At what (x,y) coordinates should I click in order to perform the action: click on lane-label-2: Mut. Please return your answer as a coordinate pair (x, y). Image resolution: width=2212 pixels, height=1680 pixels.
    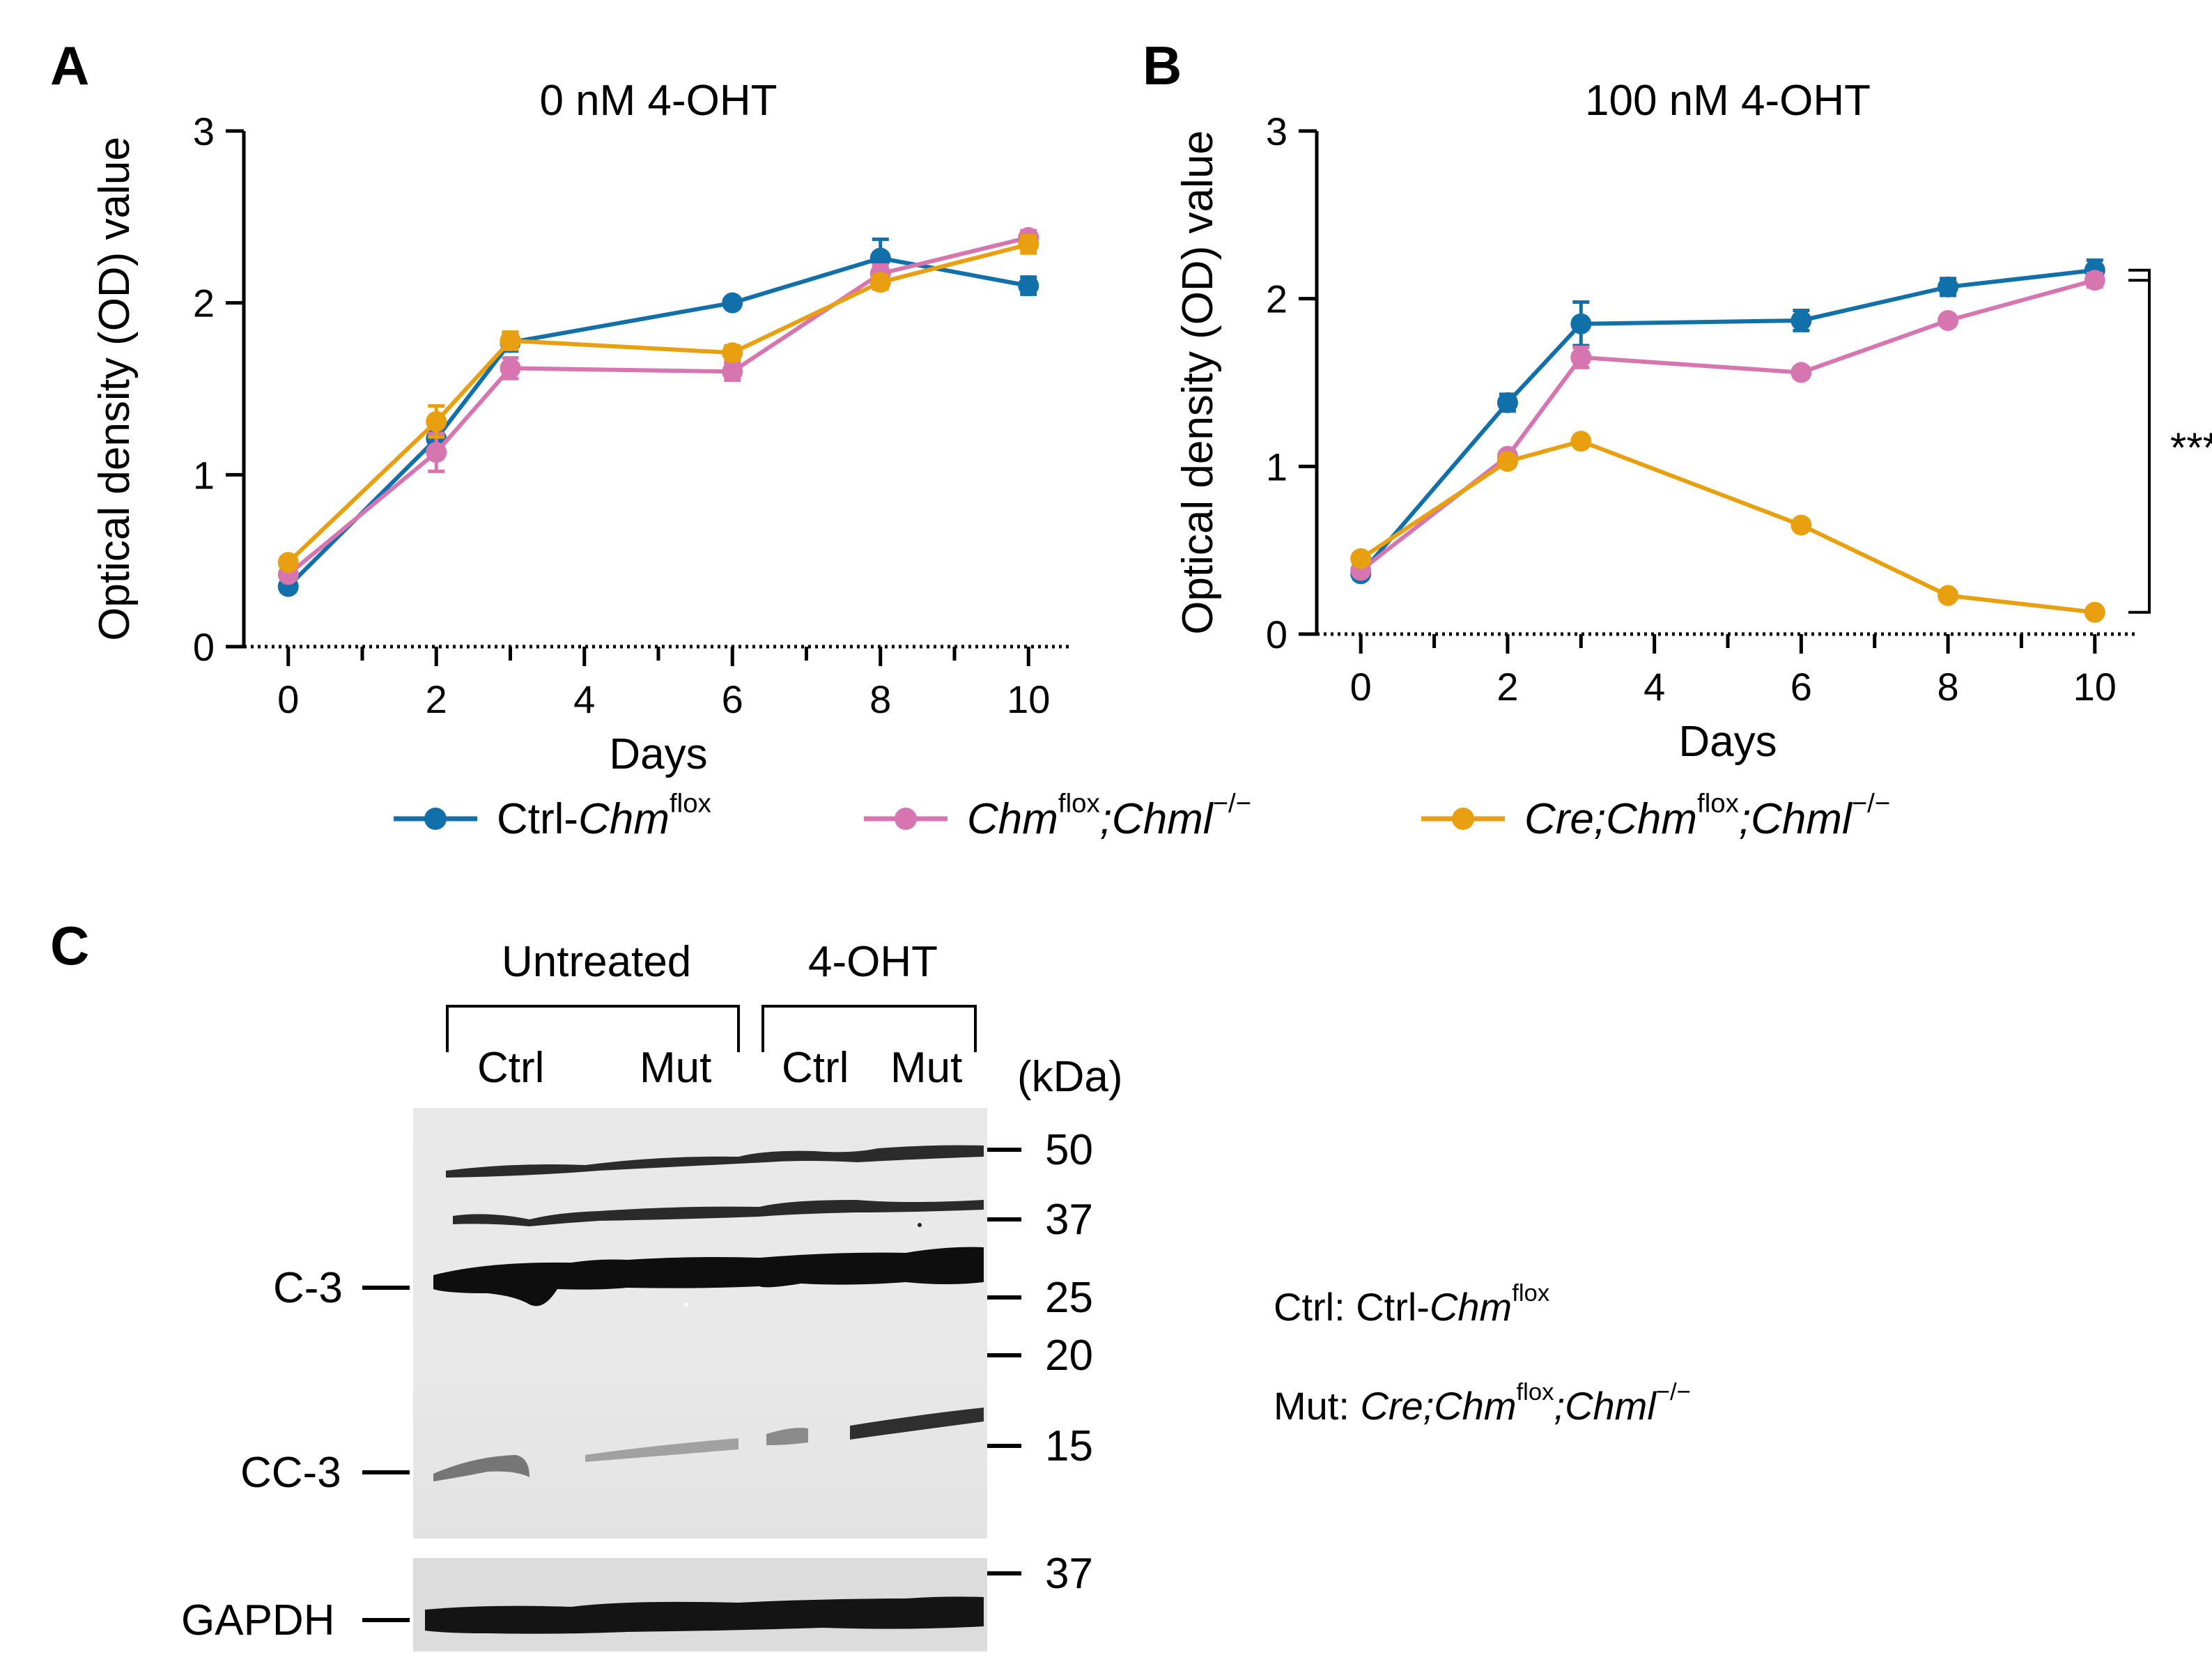
    Looking at the image, I should click on (676, 1068).